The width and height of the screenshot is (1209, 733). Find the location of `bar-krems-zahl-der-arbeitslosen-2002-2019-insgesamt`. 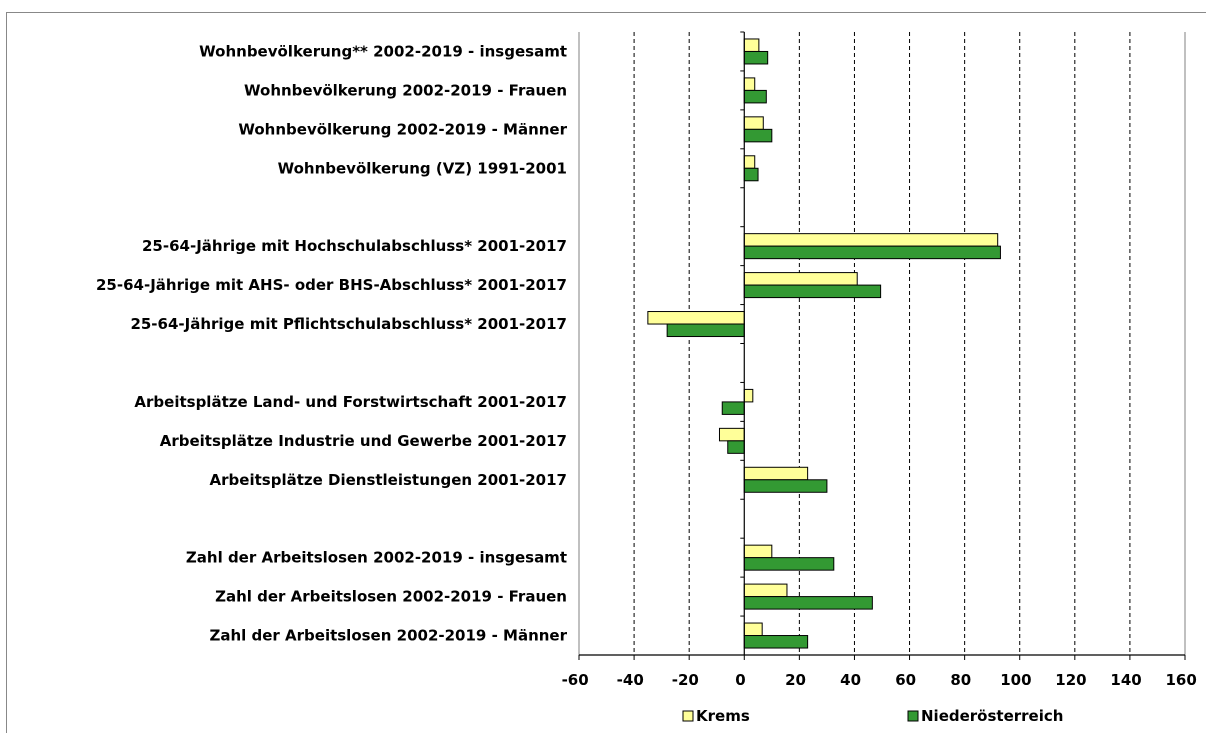

bar-krems-zahl-der-arbeitslosen-2002-2019-insgesamt is located at coordinates (758, 551).